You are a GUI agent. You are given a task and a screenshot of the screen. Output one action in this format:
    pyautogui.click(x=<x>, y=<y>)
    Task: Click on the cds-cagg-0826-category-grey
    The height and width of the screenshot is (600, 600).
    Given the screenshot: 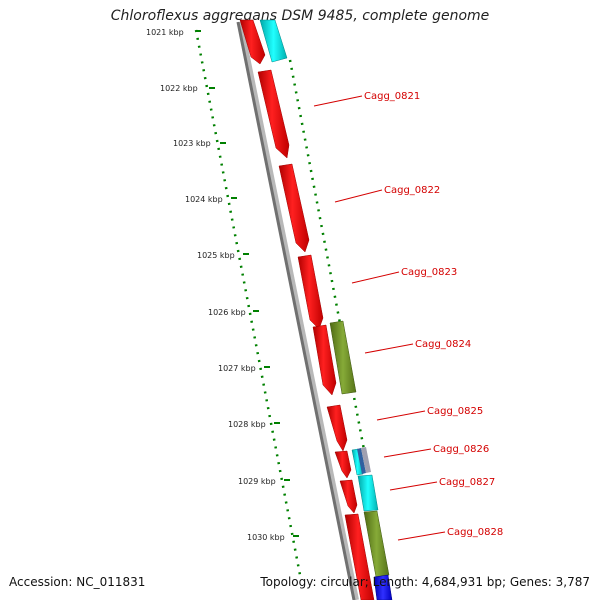 What is the action you would take?
    pyautogui.click(x=366, y=460)
    